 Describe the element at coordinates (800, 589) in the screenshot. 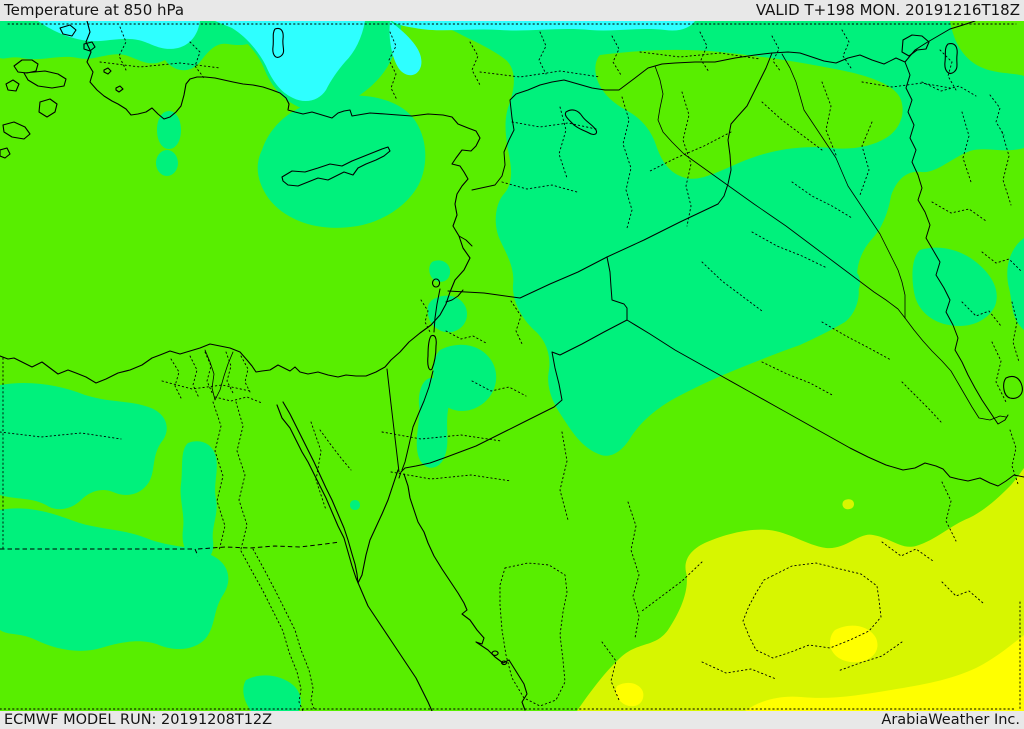

I see `temp-field-warm` at that location.